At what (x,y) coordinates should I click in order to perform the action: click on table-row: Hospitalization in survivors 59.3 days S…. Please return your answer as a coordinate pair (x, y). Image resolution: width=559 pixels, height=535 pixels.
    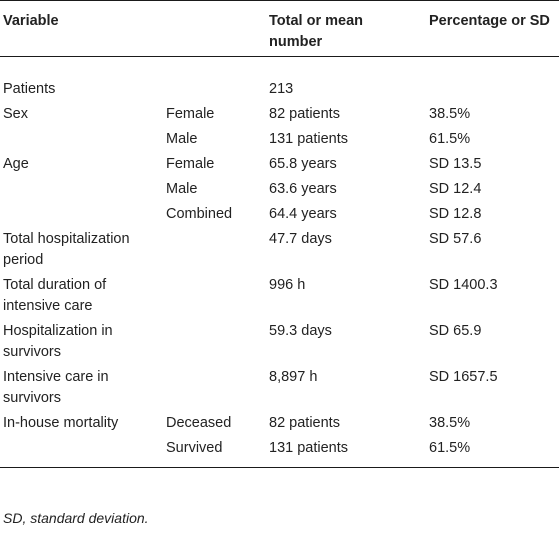
    Looking at the image, I should click on (279, 342).